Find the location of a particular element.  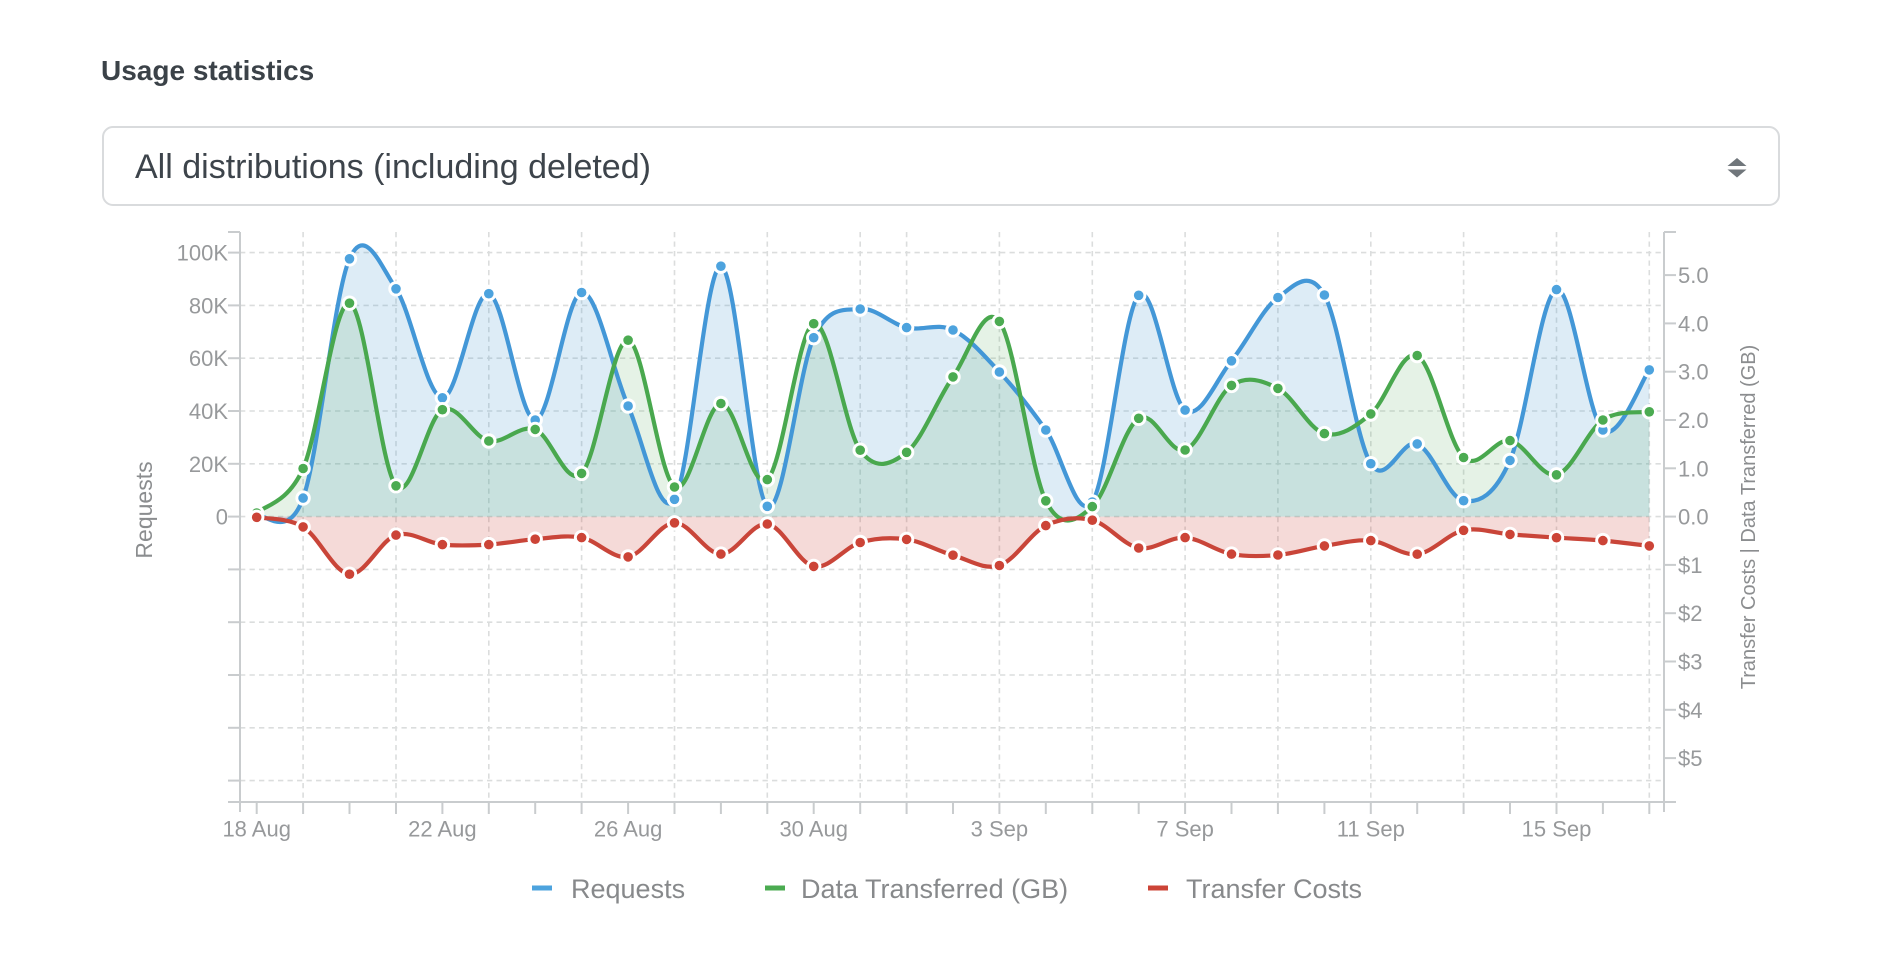

svg-text: $1 is located at coordinates (1690, 565).